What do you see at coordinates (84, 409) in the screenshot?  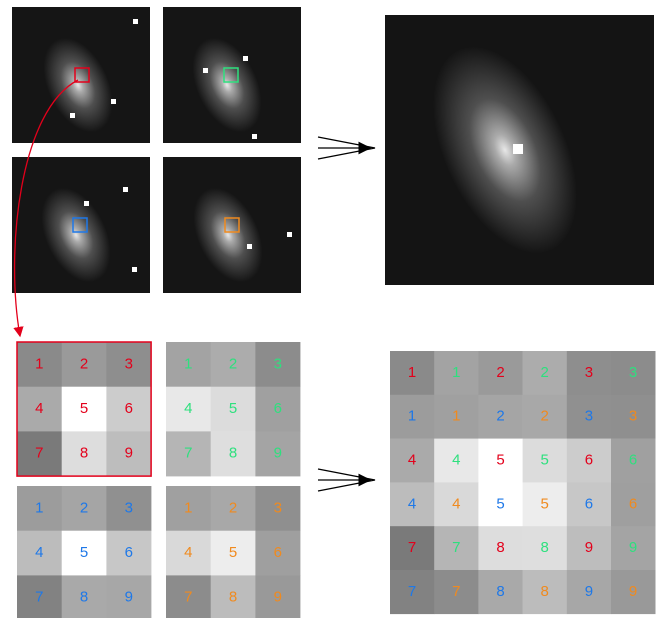 I see `selected-border` at bounding box center [84, 409].